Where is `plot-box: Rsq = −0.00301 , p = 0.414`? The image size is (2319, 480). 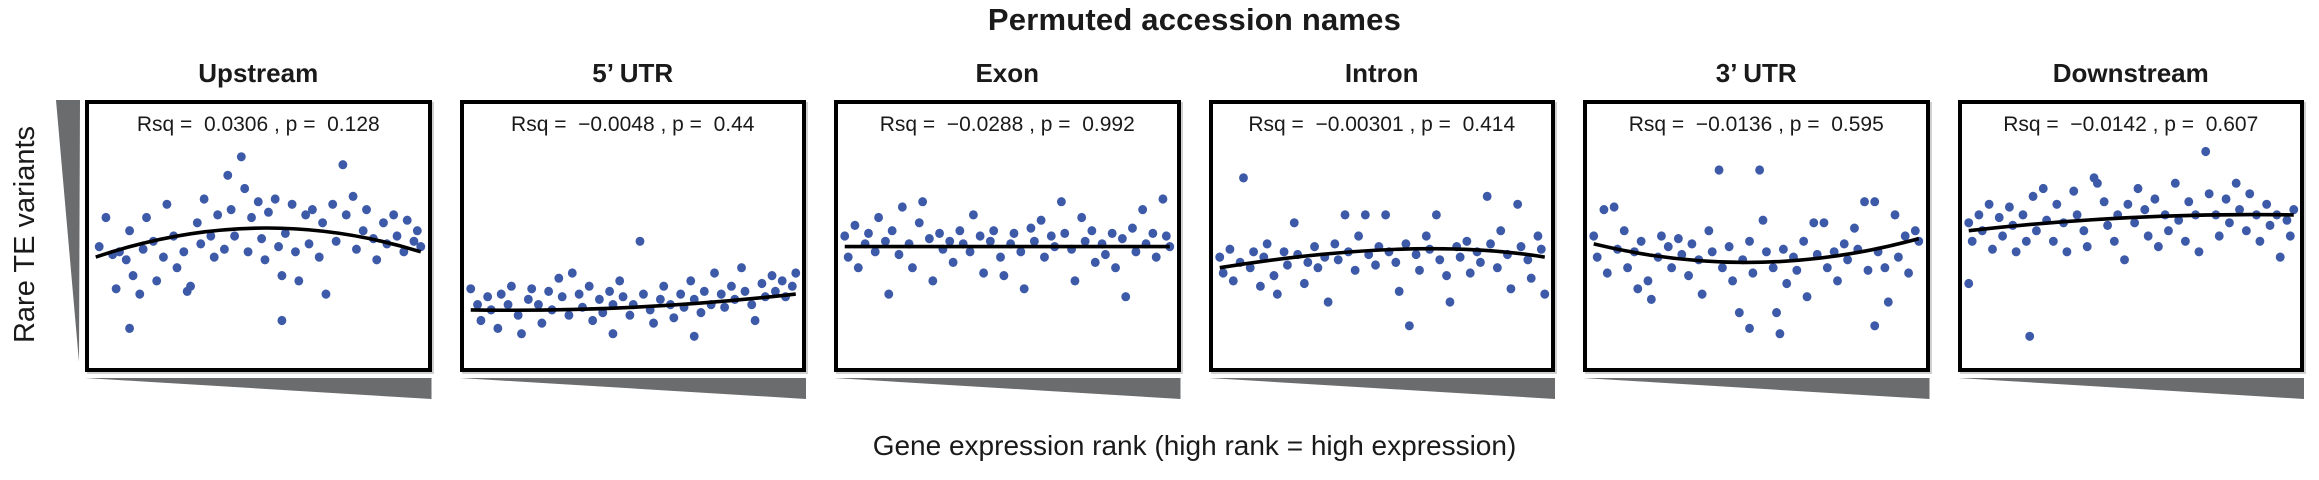
plot-box: Rsq = −0.00301 , p = 0.414 is located at coordinates (1381, 236).